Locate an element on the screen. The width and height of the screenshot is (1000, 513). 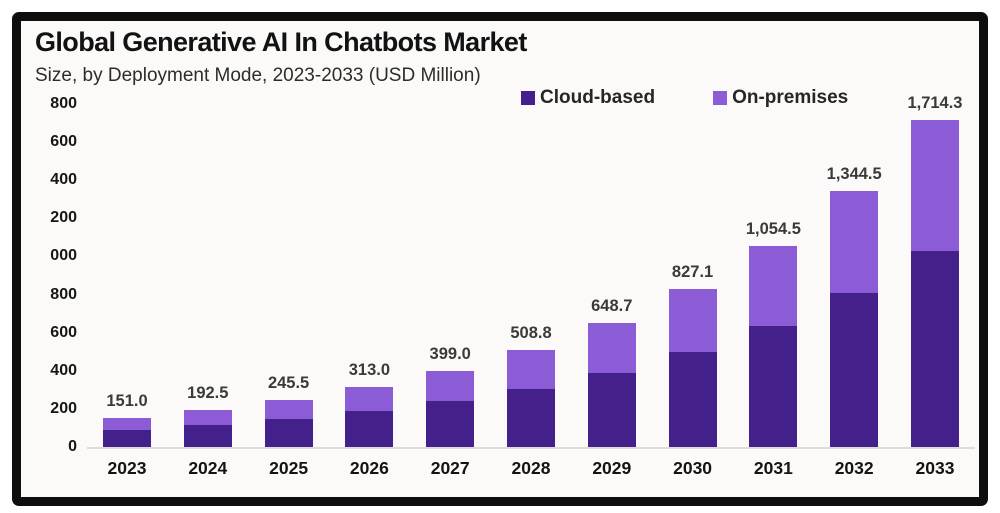
y-axis: 800 600 400 200 000 800 600 400 200 0 is located at coordinates (55, 275).